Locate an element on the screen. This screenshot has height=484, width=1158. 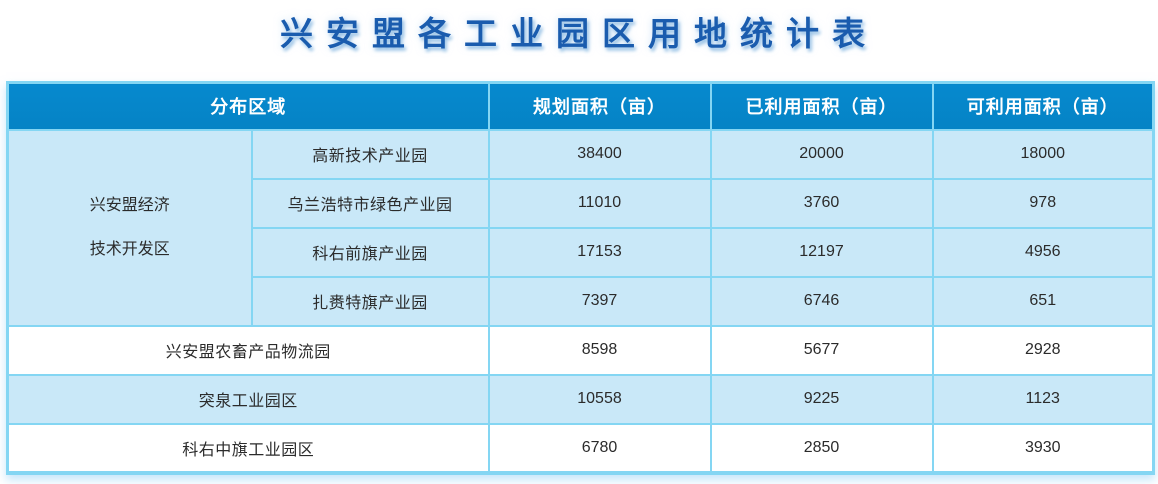
available-area-cell: 3930 is located at coordinates (1043, 448).